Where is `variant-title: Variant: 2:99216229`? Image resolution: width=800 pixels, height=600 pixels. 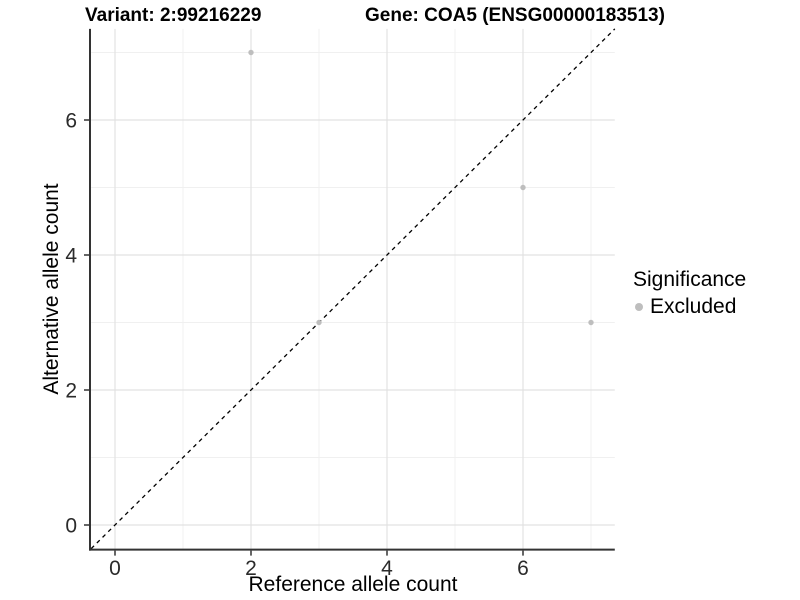 variant-title: Variant: 2:99216229 is located at coordinates (173, 15).